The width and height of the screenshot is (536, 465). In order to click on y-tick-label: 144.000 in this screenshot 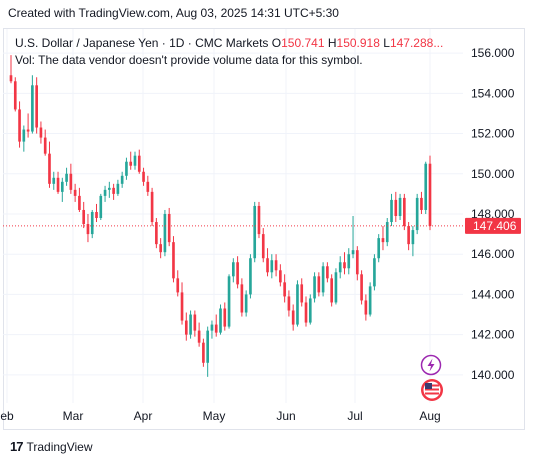, I will do `click(493, 294)`.